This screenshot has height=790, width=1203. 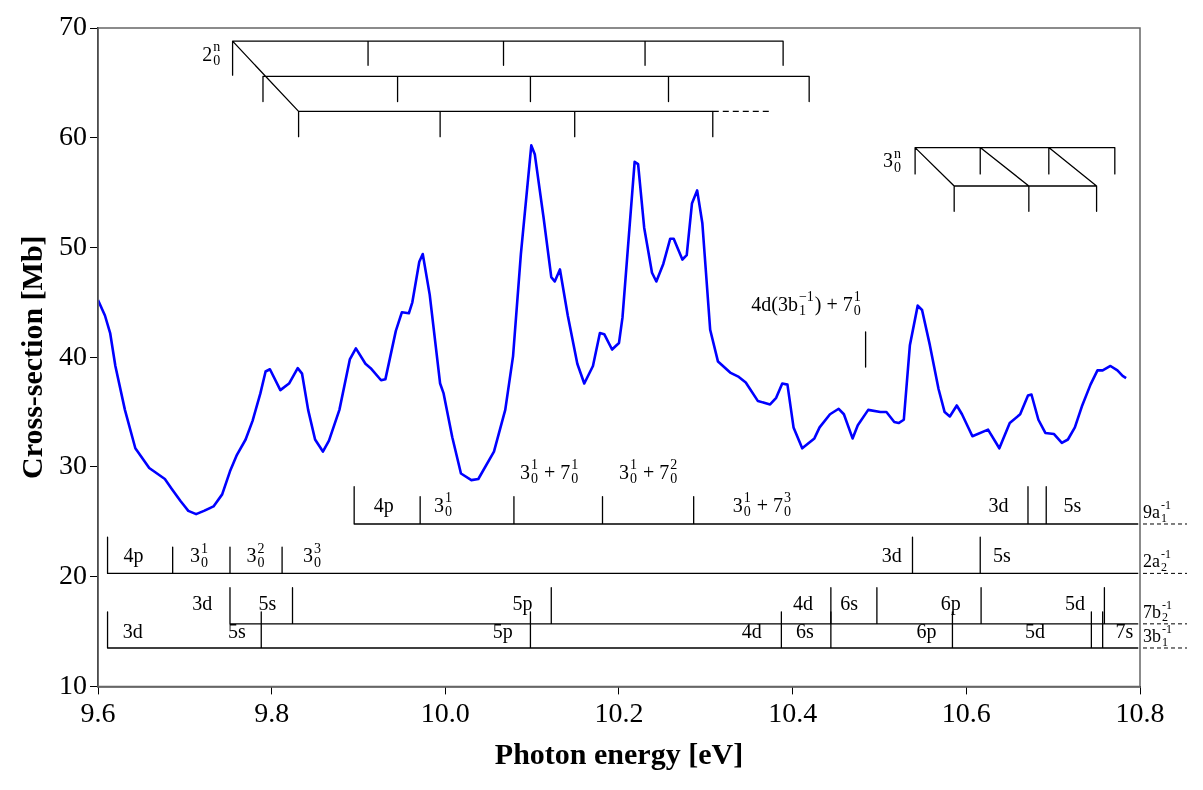 What do you see at coordinates (272, 712) in the screenshot?
I see `x-tick-label: 9.8` at bounding box center [272, 712].